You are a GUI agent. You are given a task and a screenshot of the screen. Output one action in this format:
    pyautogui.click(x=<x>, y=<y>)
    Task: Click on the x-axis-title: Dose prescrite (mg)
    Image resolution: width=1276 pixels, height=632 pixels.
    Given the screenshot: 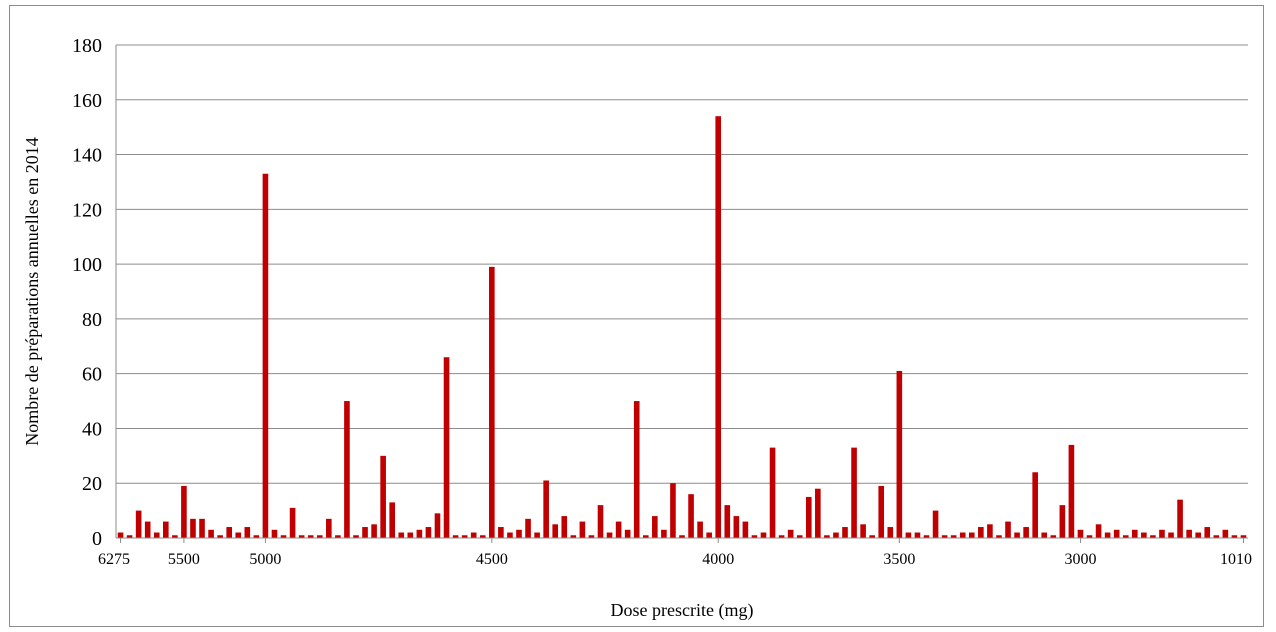 What is the action you would take?
    pyautogui.click(x=682, y=610)
    